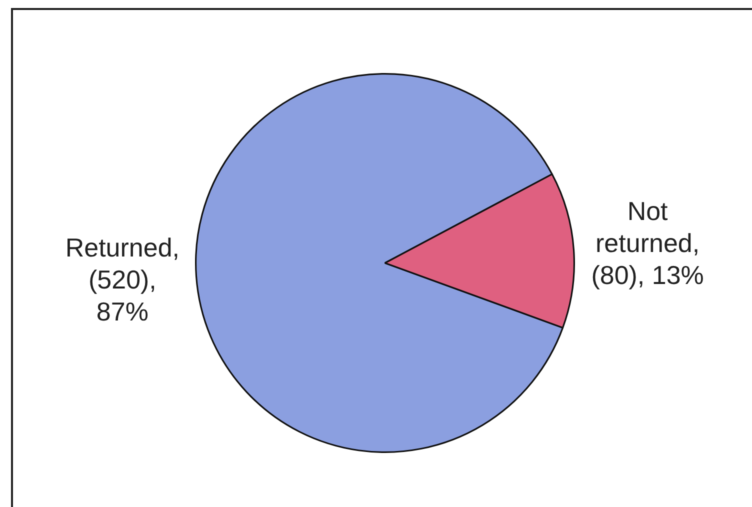  What do you see at coordinates (122, 279) in the screenshot?
I see `data-label: Returned, (520), 87%` at bounding box center [122, 279].